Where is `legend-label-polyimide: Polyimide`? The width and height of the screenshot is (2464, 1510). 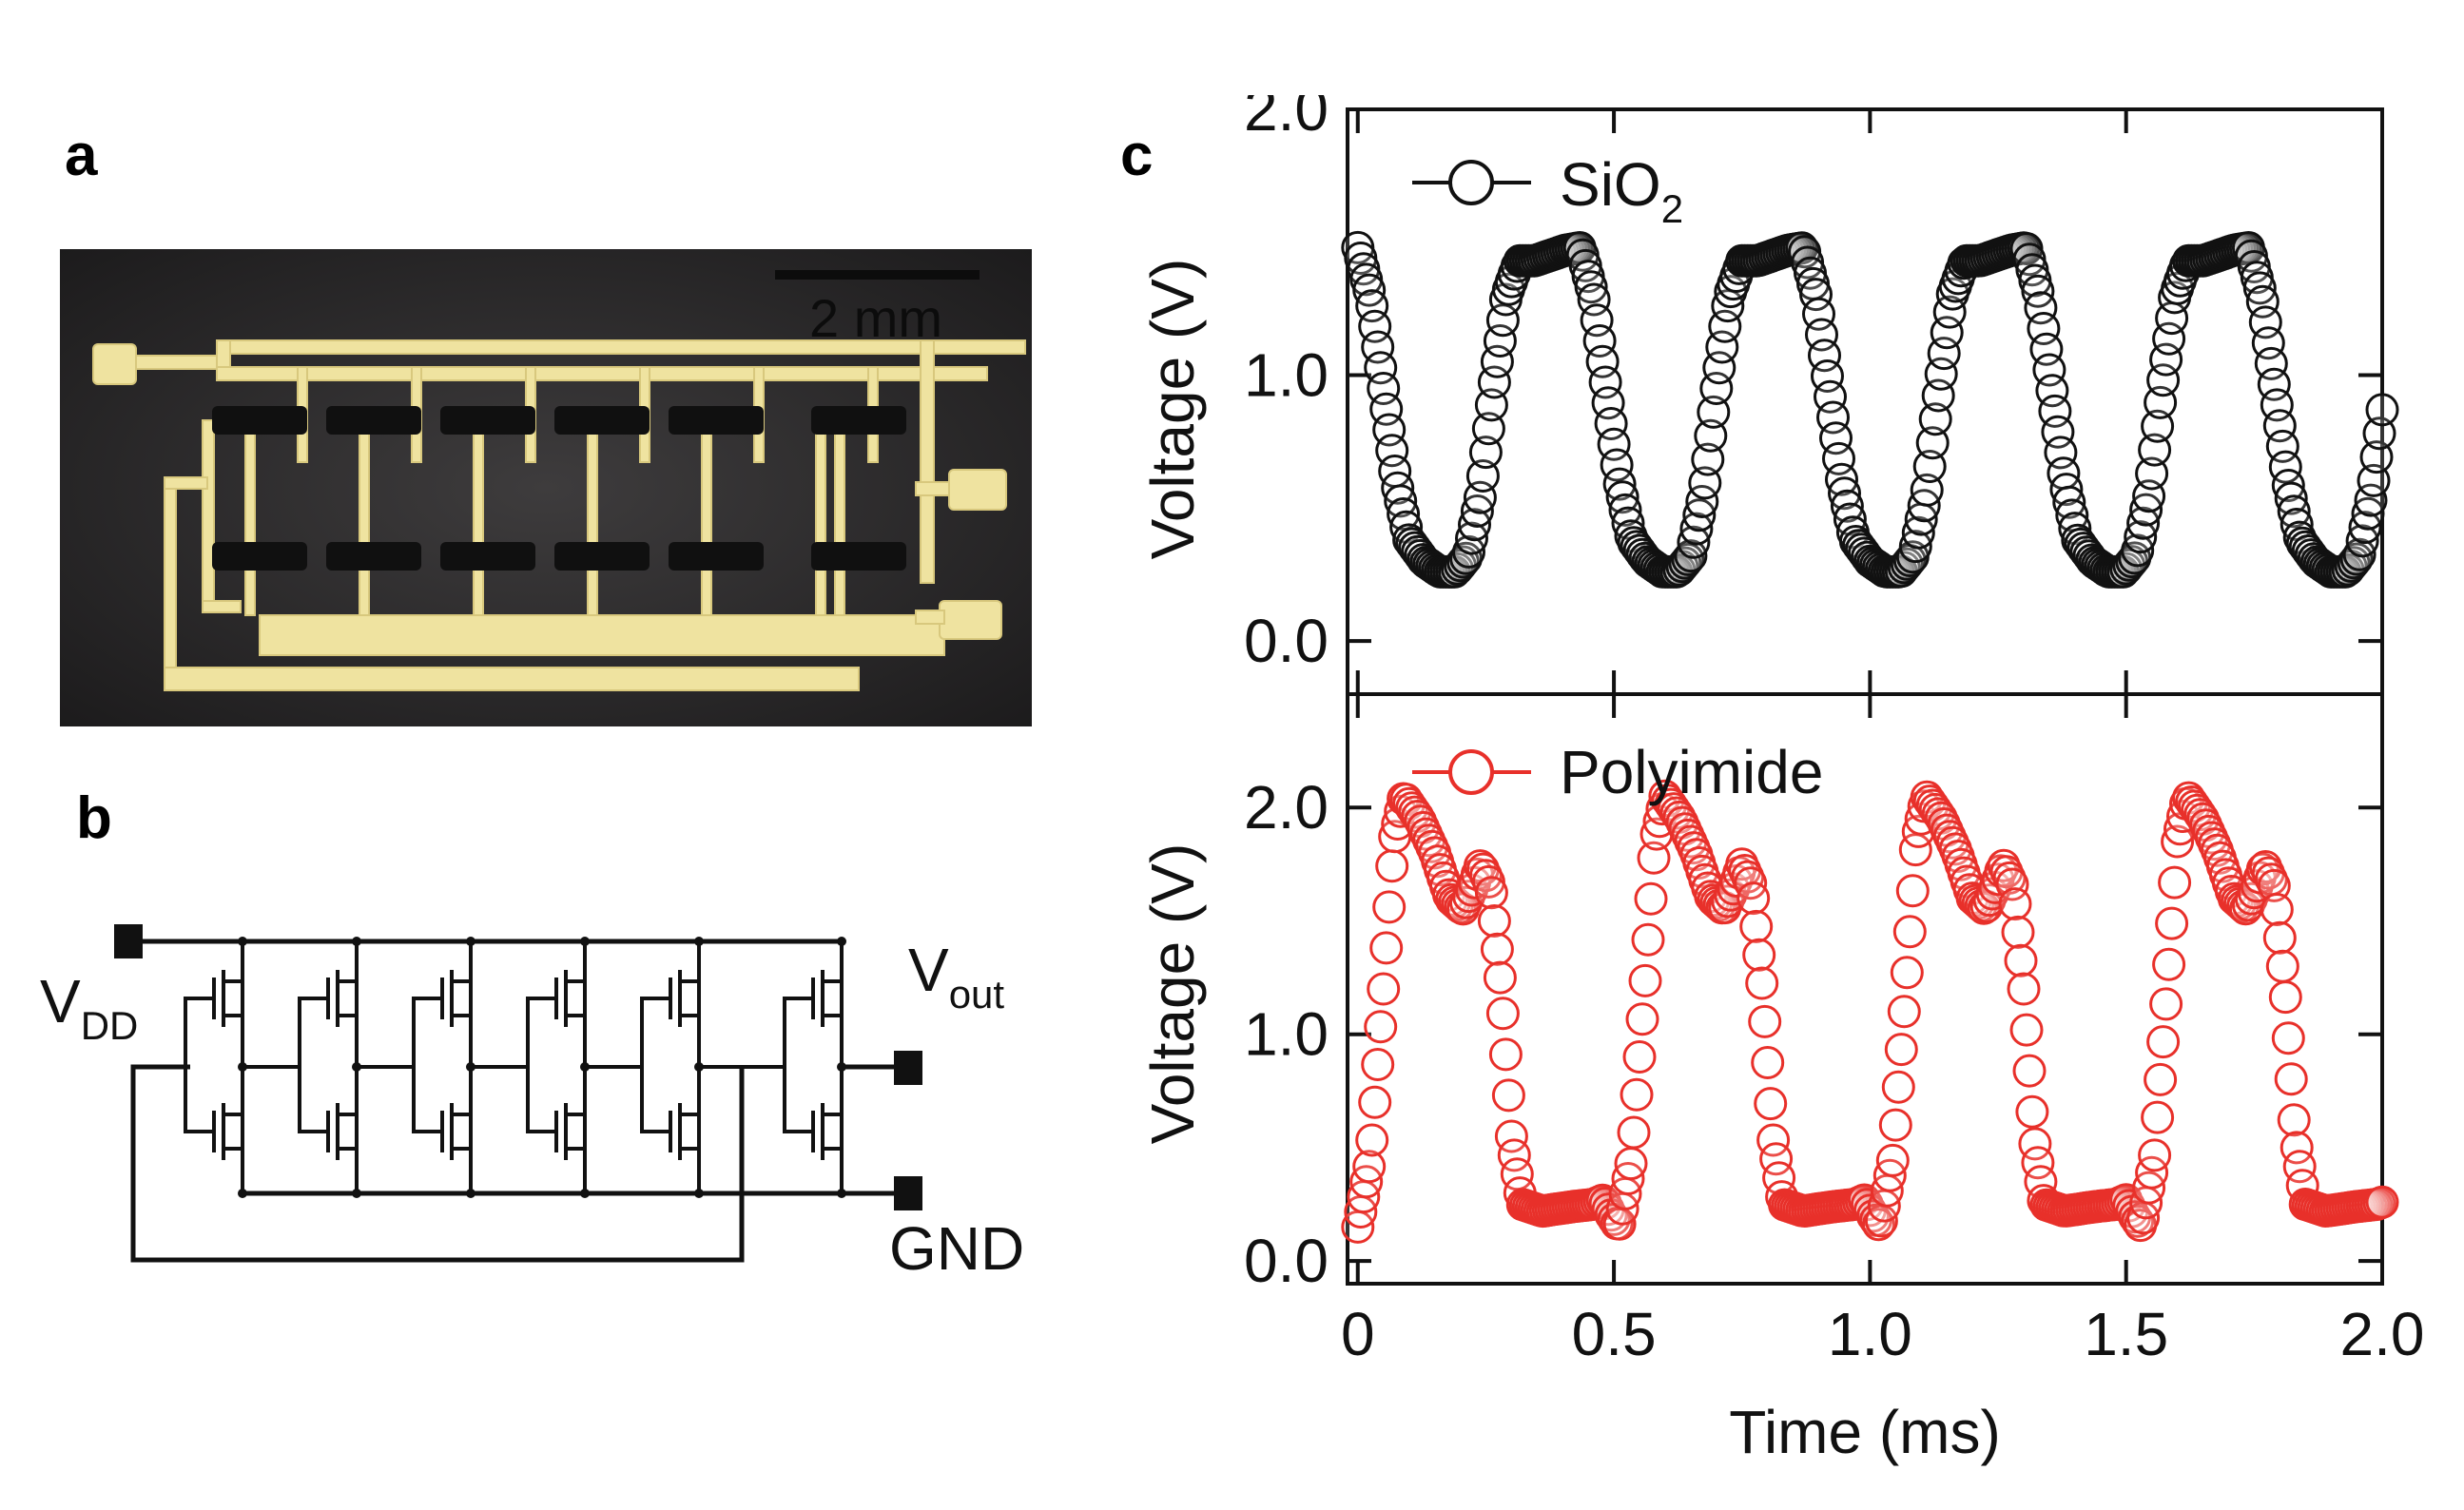 legend-label-polyimide: Polyimide is located at coordinates (1692, 772).